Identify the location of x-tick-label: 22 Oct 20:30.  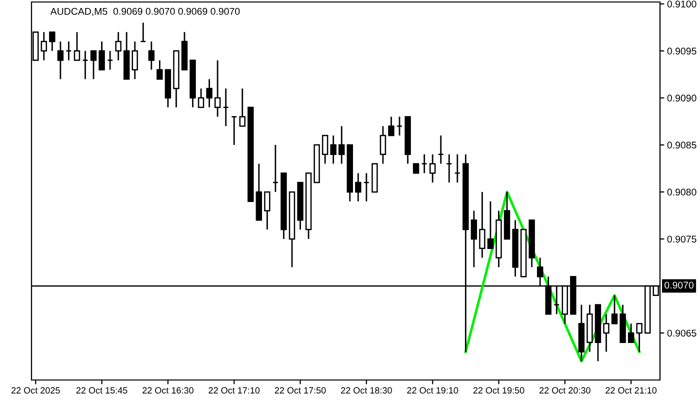
(565, 390).